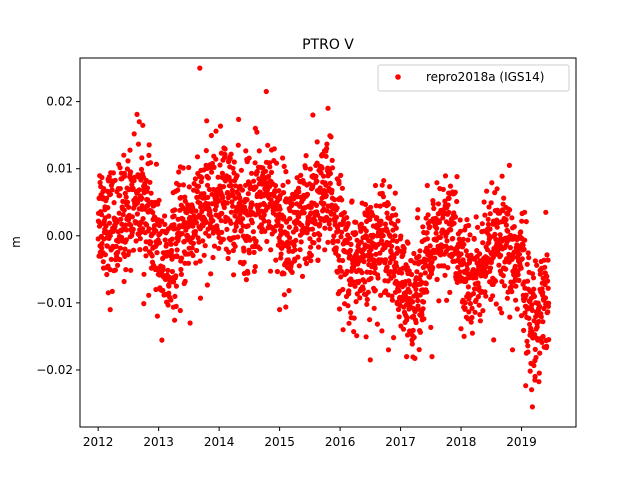 This screenshot has width=640, height=480. What do you see at coordinates (98, 442) in the screenshot?
I see `x-tick-label: 2012` at bounding box center [98, 442].